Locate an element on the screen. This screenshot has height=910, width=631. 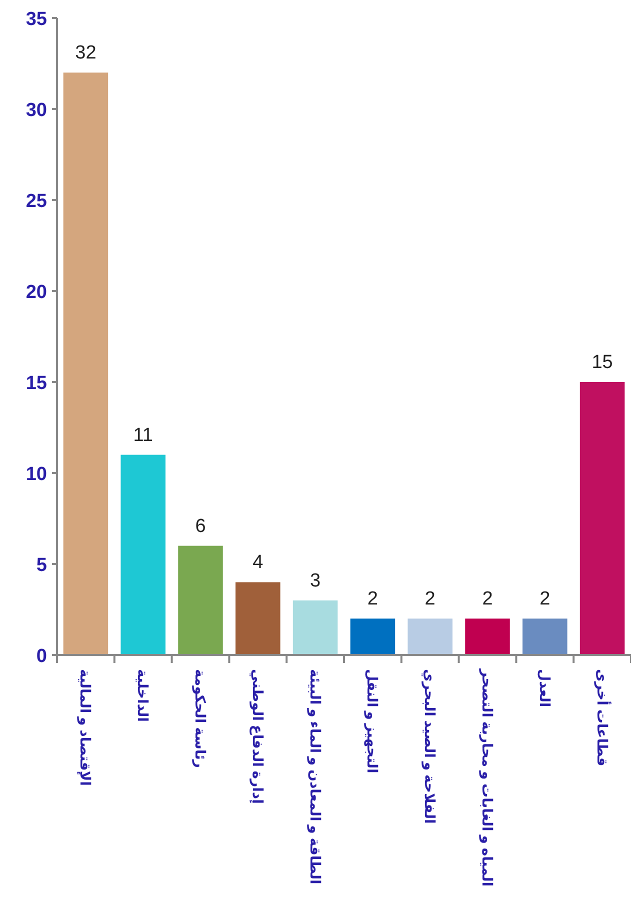
x-tick-label: العدل is located at coordinates (544, 688).